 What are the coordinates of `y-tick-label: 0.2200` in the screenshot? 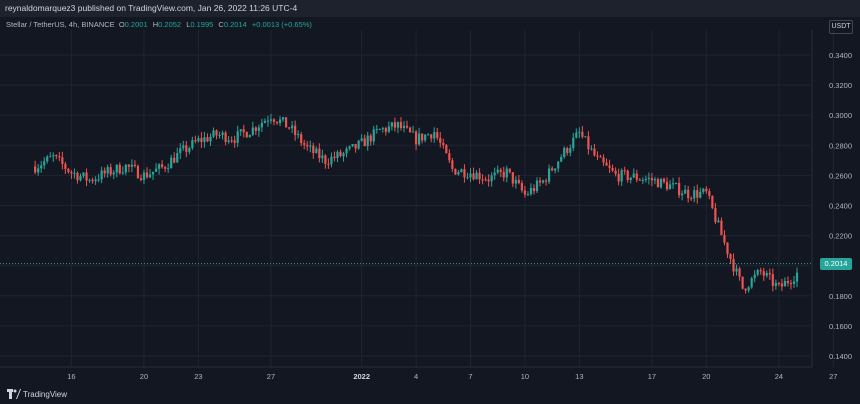 It's located at (840, 236).